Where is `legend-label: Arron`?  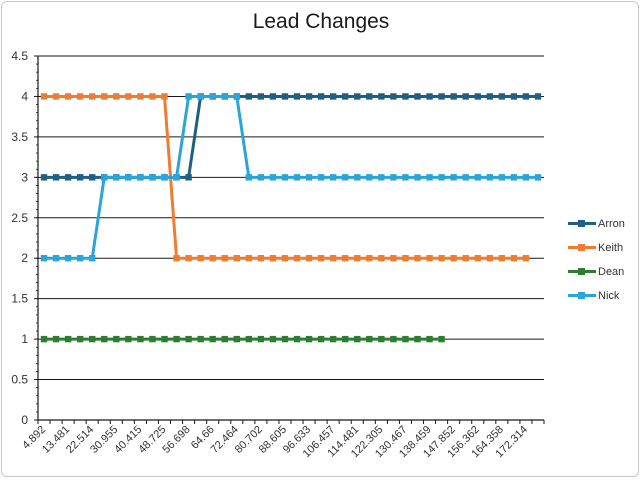
legend-label: Arron is located at coordinates (611, 224).